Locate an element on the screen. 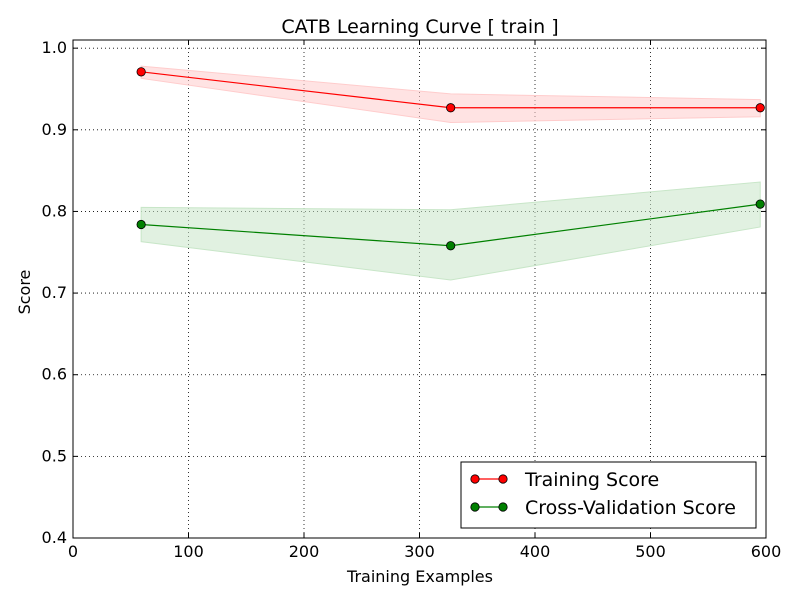 The image size is (800, 600). legend-label: Training Score is located at coordinates (591, 480).